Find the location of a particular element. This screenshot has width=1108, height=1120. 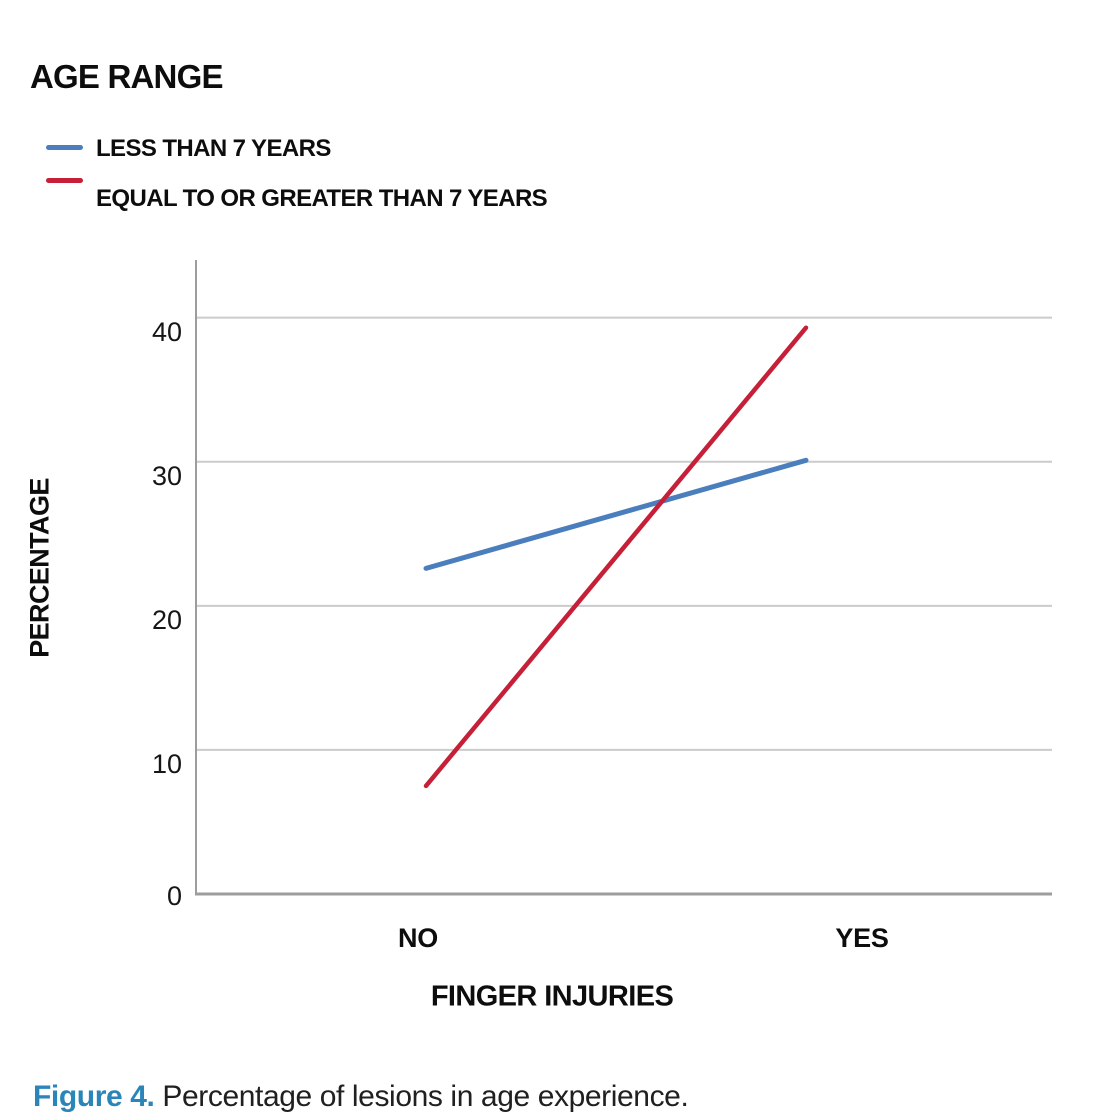

legend-label-less-than-7: LESS THAN 7 YEARS is located at coordinates (213, 148).